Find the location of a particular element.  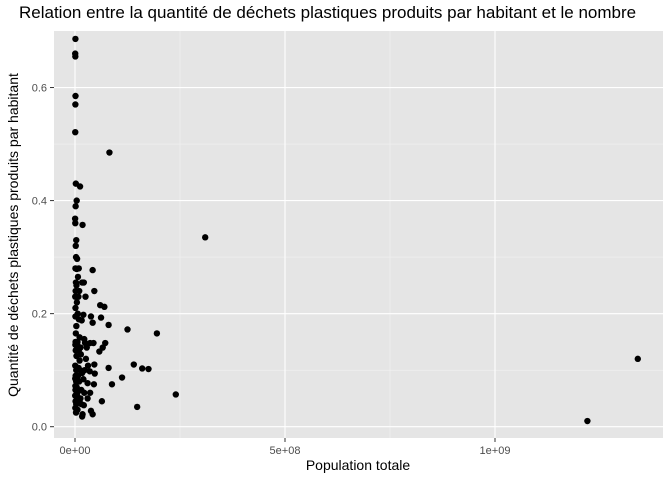

x-tick-label: 1e+09 is located at coordinates (495, 451).